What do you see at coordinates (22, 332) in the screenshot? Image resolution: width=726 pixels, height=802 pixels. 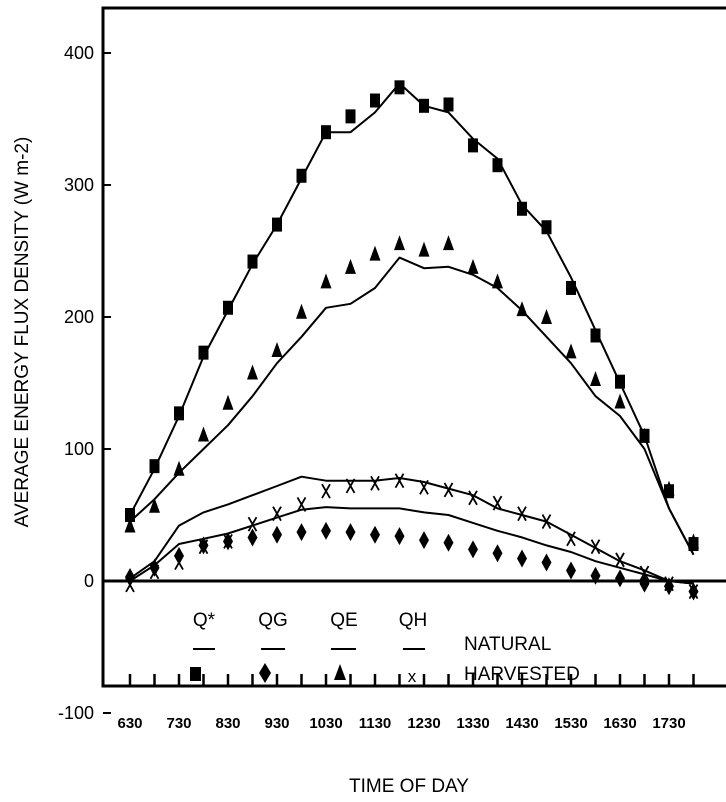 I see `y-axis-title: AVERAGE ENERGY FLUX DENSITY (W m-2)` at bounding box center [22, 332].